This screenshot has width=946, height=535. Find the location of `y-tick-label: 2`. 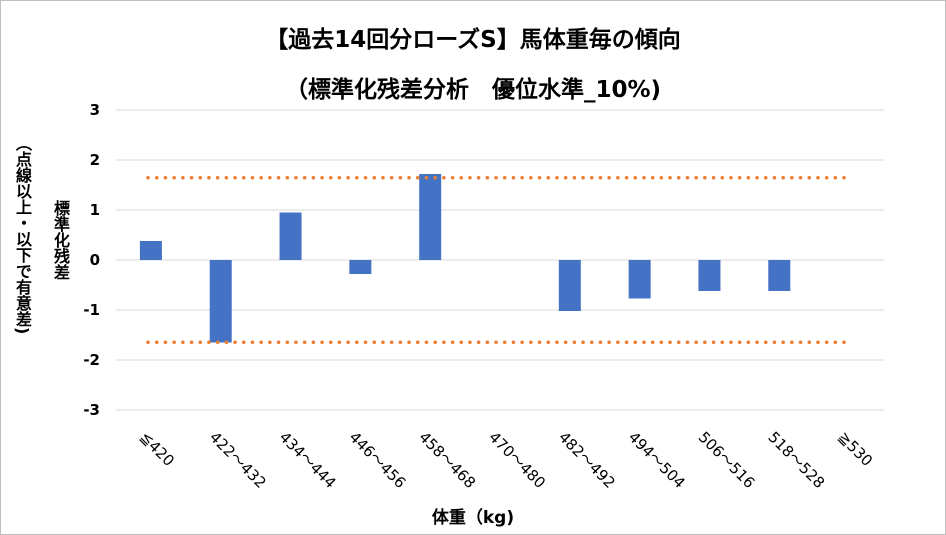

y-tick-label: 2 is located at coordinates (95, 160).